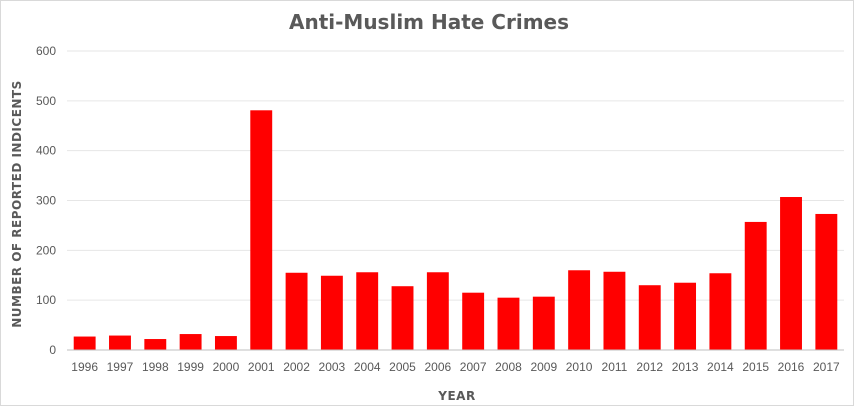  Describe the element at coordinates (296, 311) in the screenshot. I see `bar-2002` at that location.